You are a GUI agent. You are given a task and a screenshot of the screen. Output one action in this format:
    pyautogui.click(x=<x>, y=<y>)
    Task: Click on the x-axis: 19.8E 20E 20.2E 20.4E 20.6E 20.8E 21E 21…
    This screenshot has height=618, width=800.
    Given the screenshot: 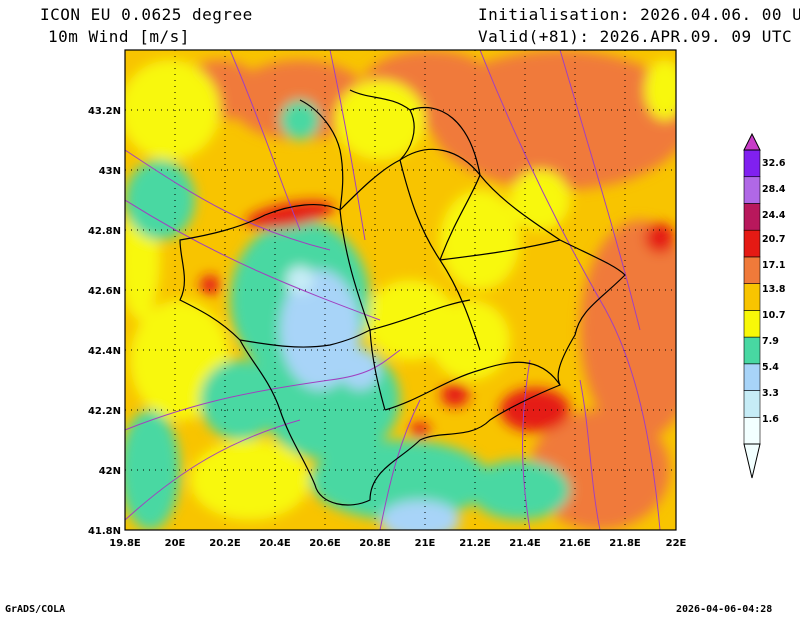 What is the action you would take?
    pyautogui.click(x=397, y=543)
    